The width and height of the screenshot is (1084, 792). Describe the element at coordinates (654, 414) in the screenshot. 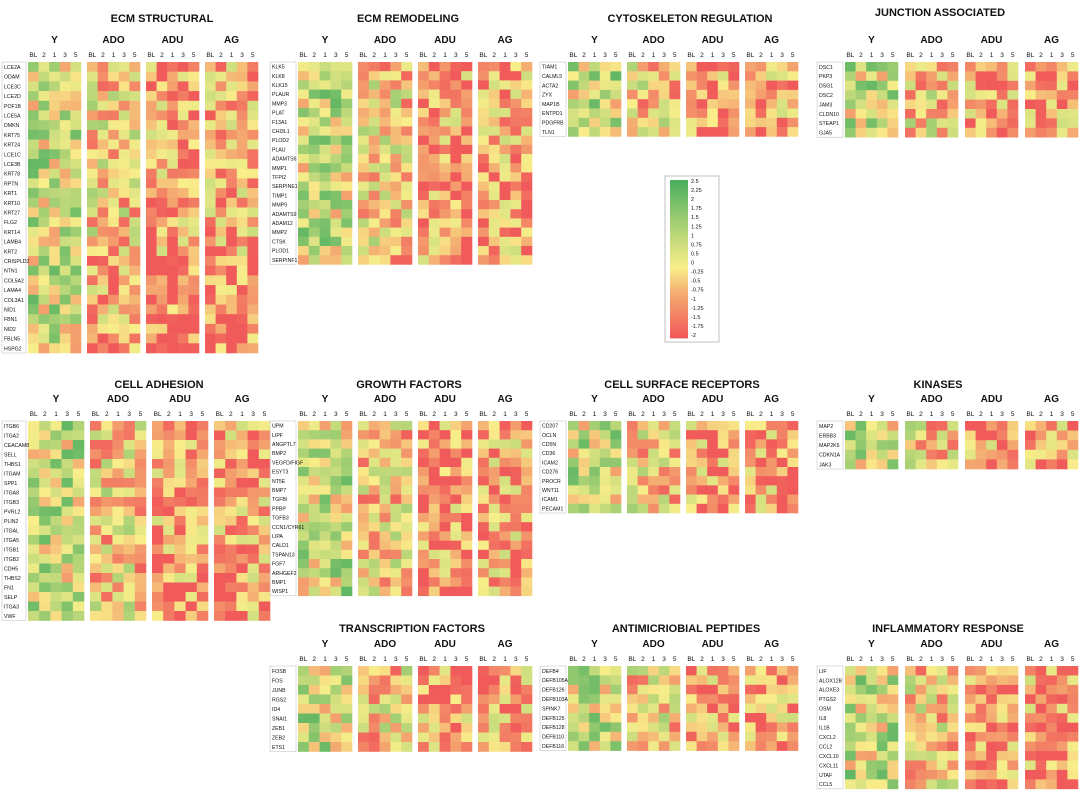

I see `timepoint-label: 1` at that location.